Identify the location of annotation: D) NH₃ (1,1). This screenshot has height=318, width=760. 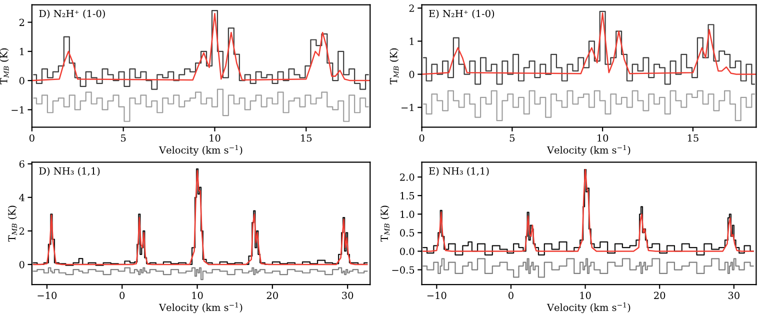
(69, 171).